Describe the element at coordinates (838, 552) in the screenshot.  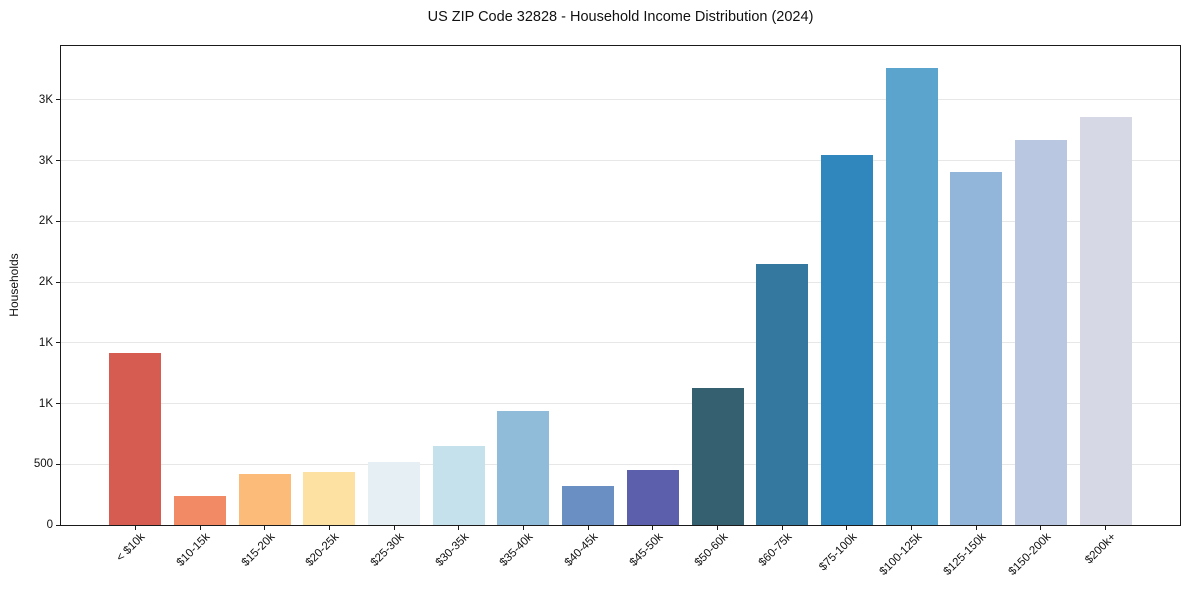
I see `x-tick-label: $75-100k` at that location.